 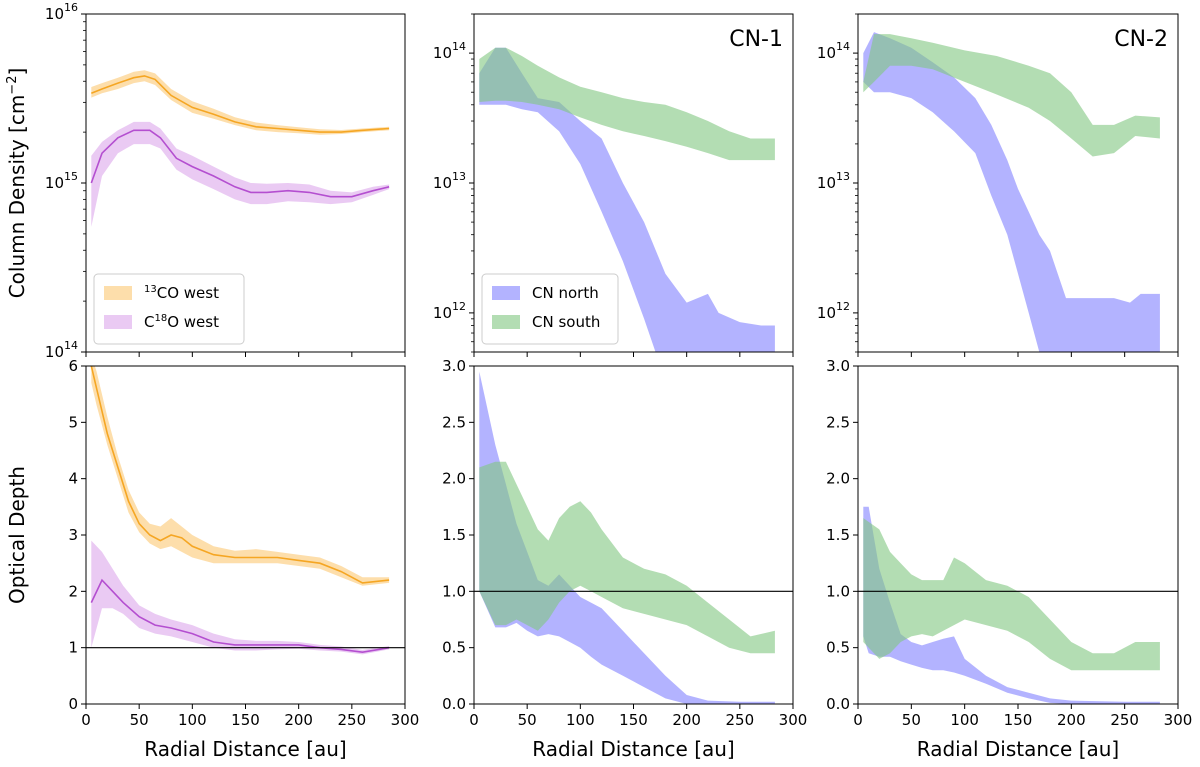 I want to click on y-tick-label: 5, so click(x=73, y=422).